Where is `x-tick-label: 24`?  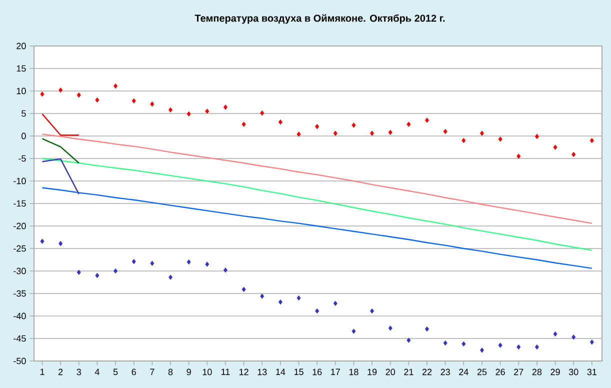 x-tick-label: 24 is located at coordinates (463, 372).